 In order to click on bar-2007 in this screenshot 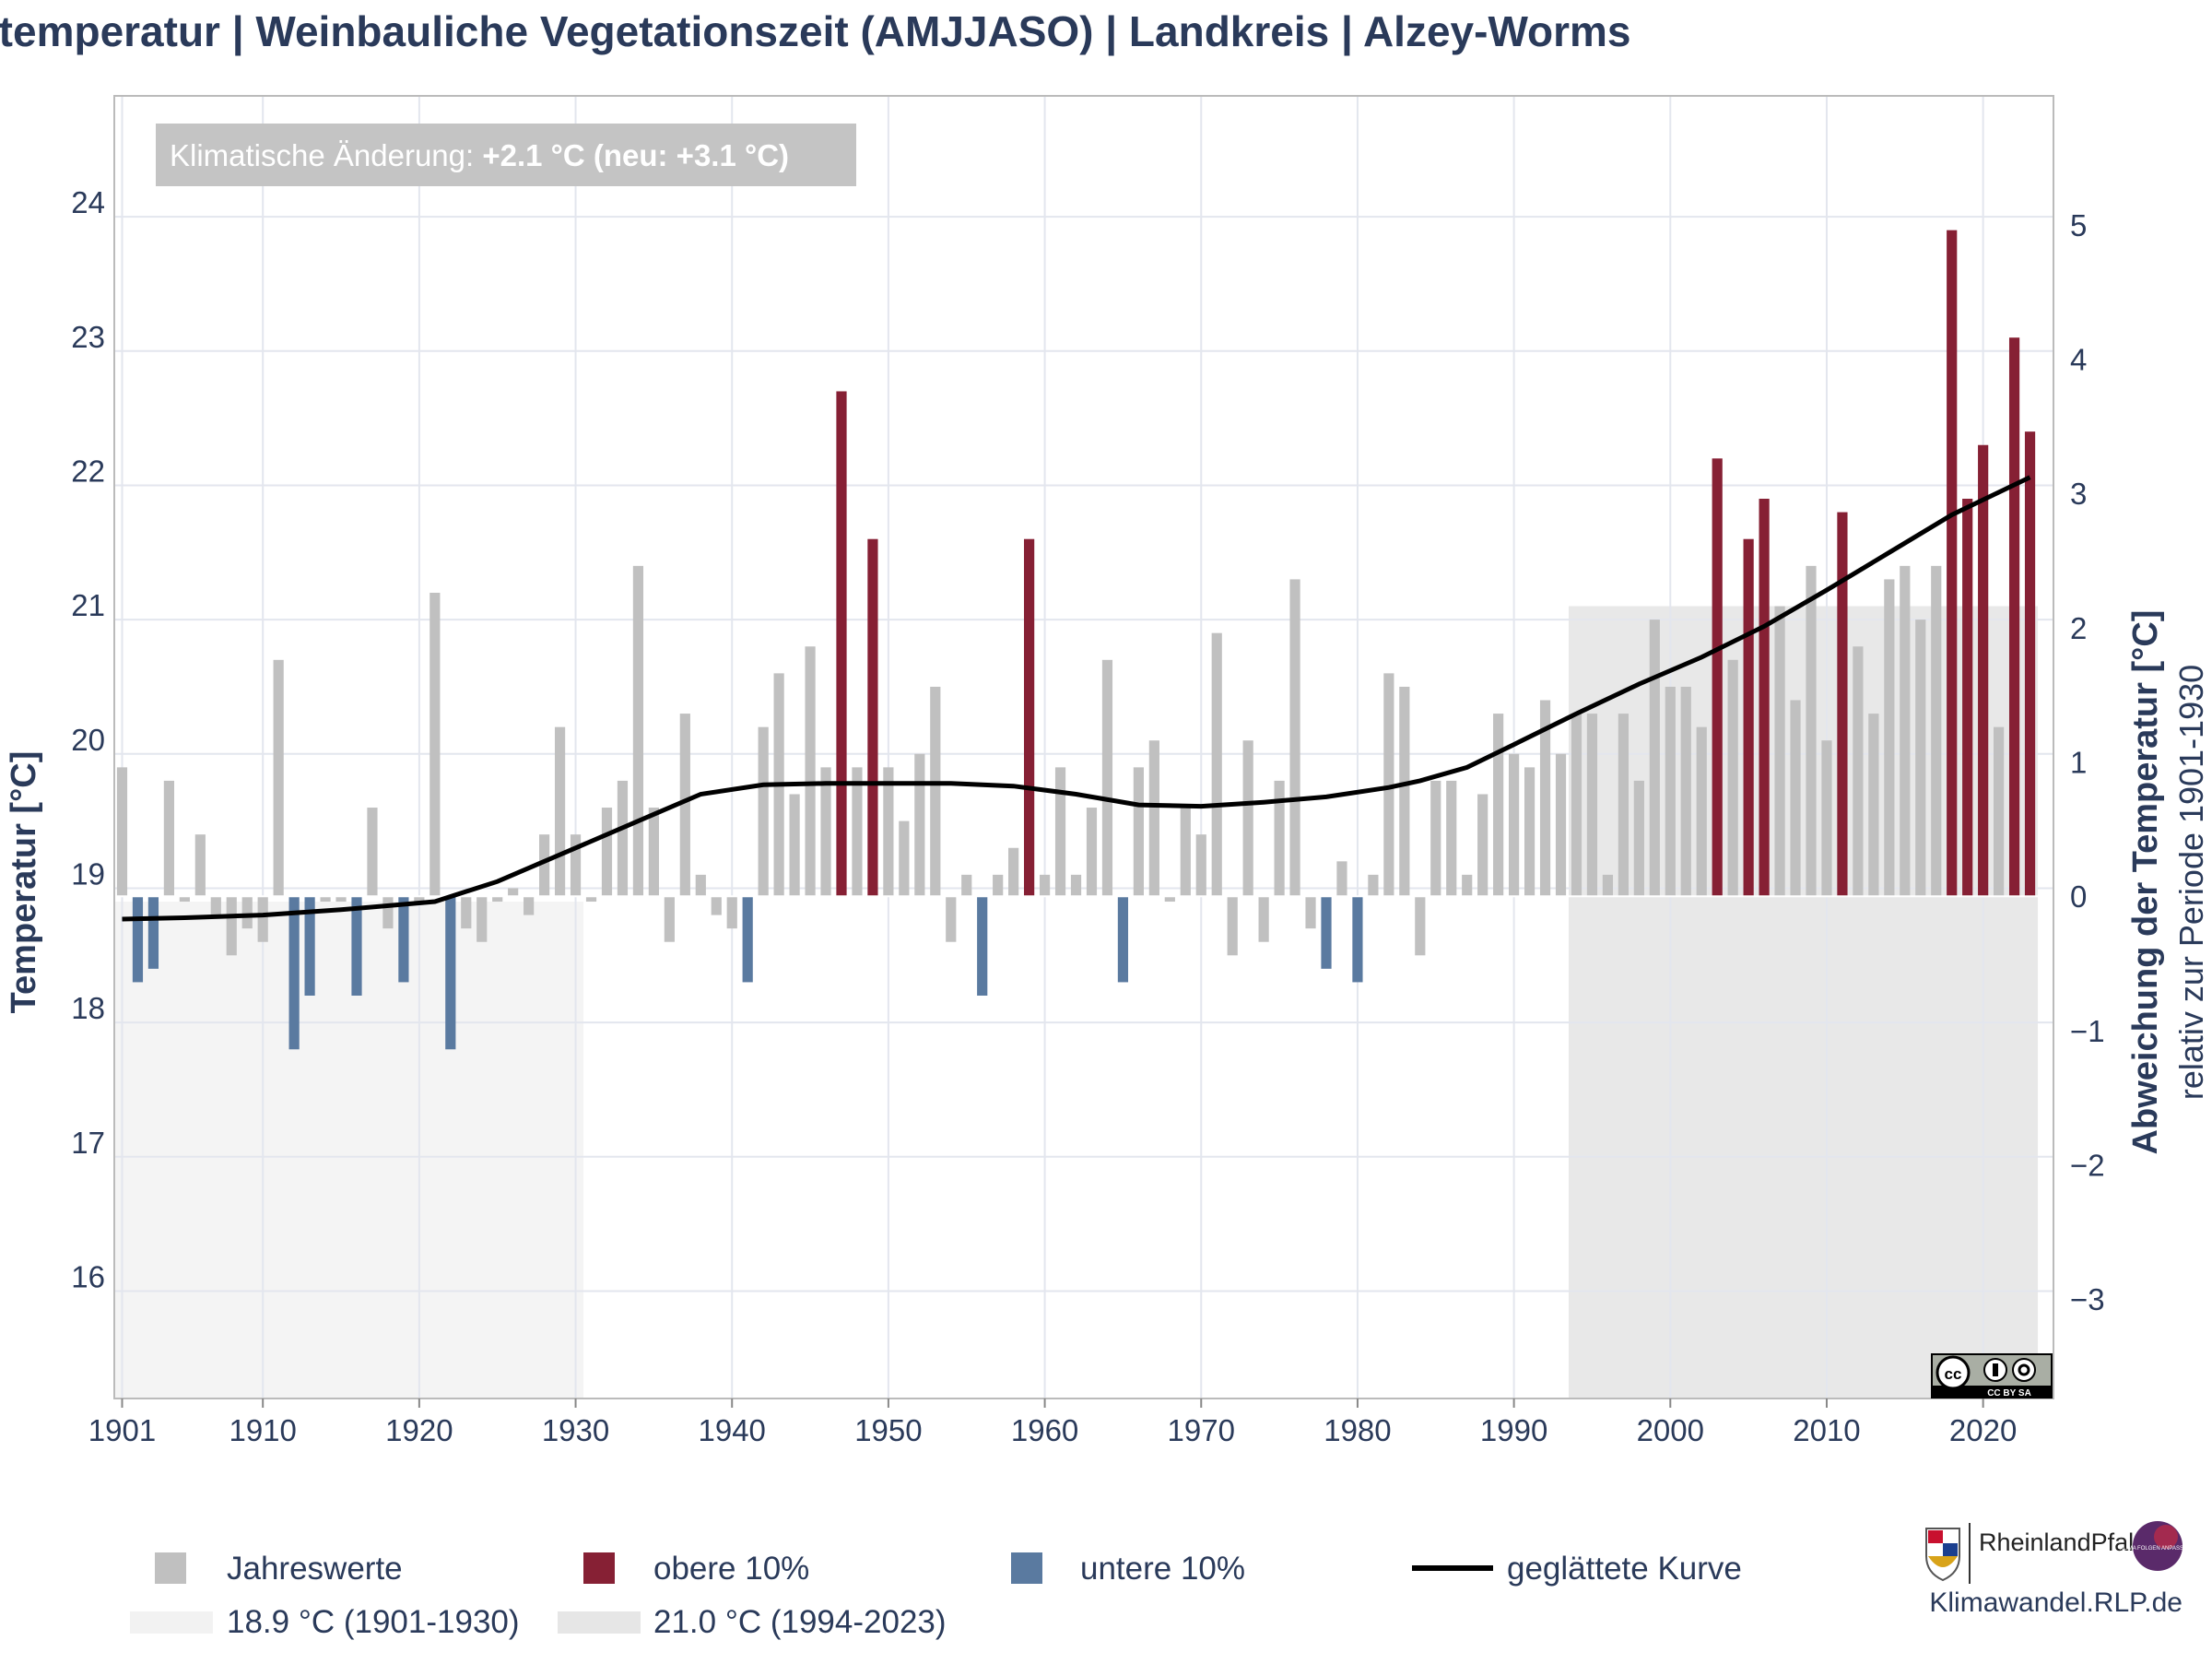, I will do `click(1779, 751)`.